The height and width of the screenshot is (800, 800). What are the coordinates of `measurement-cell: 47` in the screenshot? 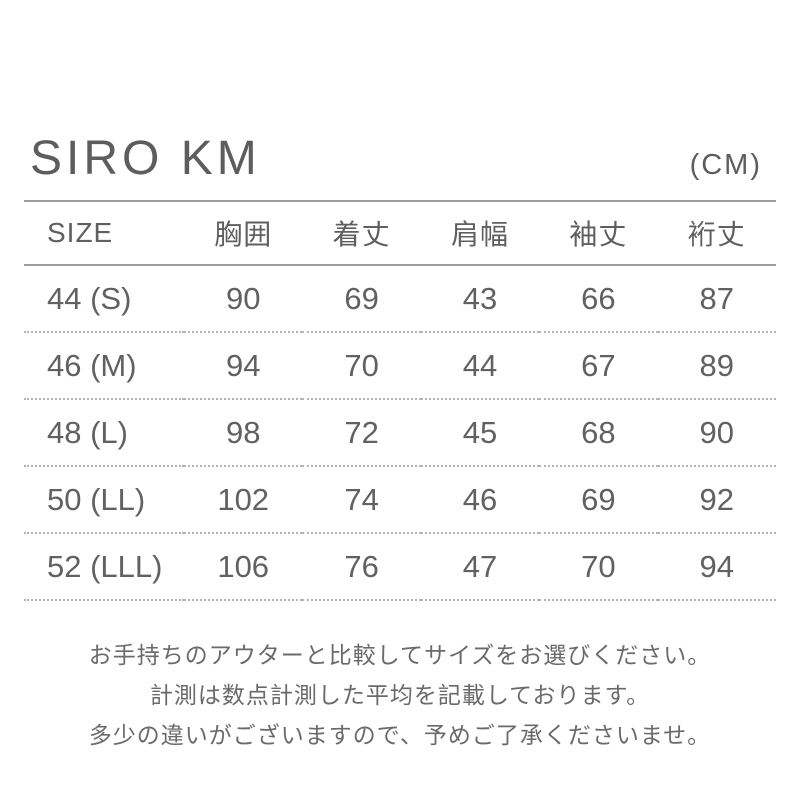 It's located at (480, 567).